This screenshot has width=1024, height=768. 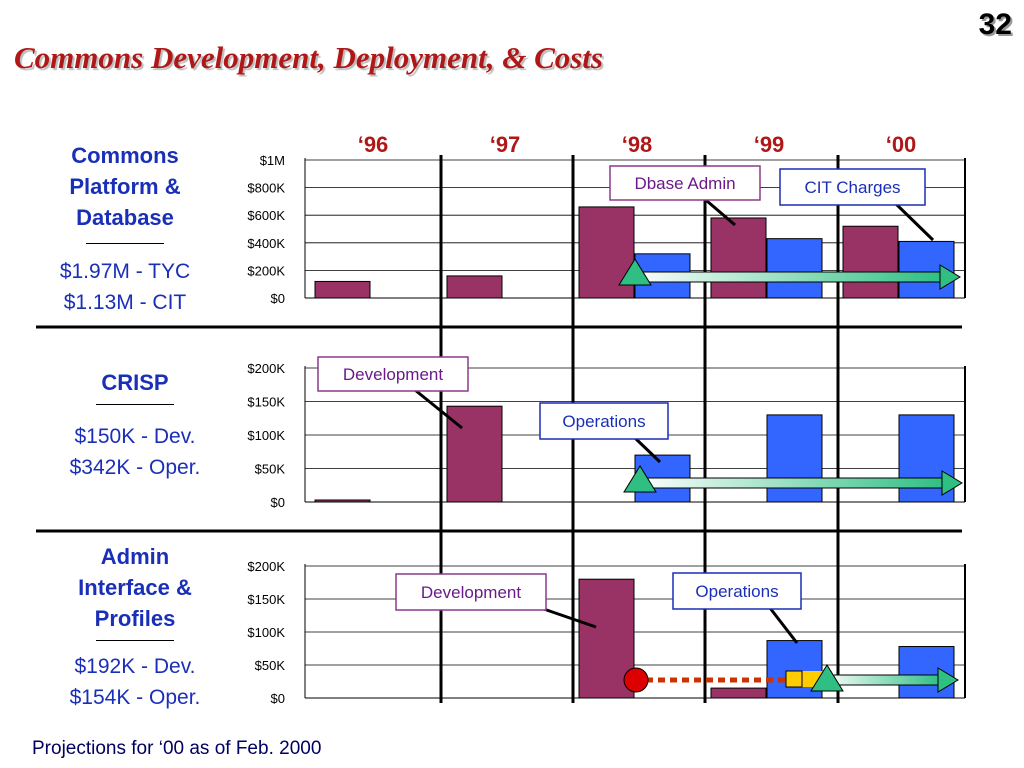 What do you see at coordinates (135, 436) in the screenshot?
I see `section-cost-line: $150K - Dev.` at bounding box center [135, 436].